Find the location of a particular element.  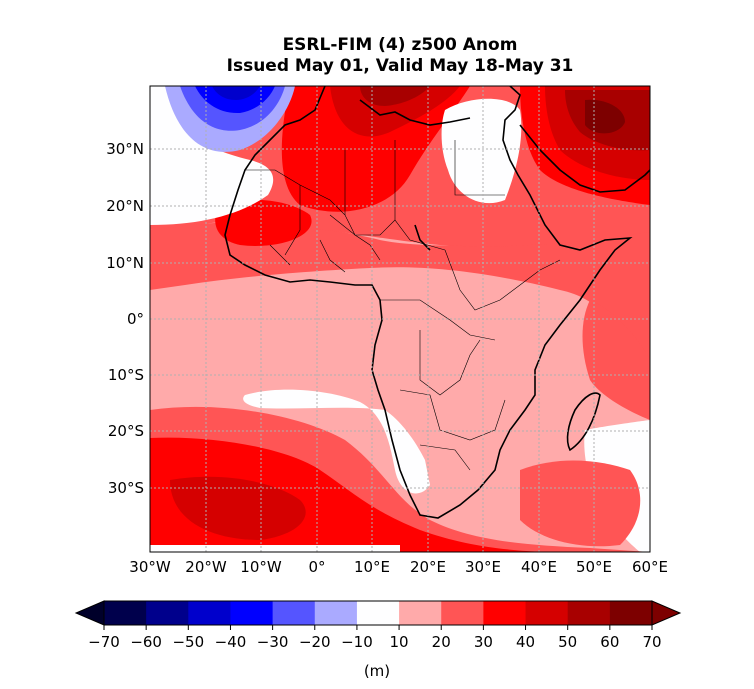

colorbar-units: (m) is located at coordinates (377, 671).